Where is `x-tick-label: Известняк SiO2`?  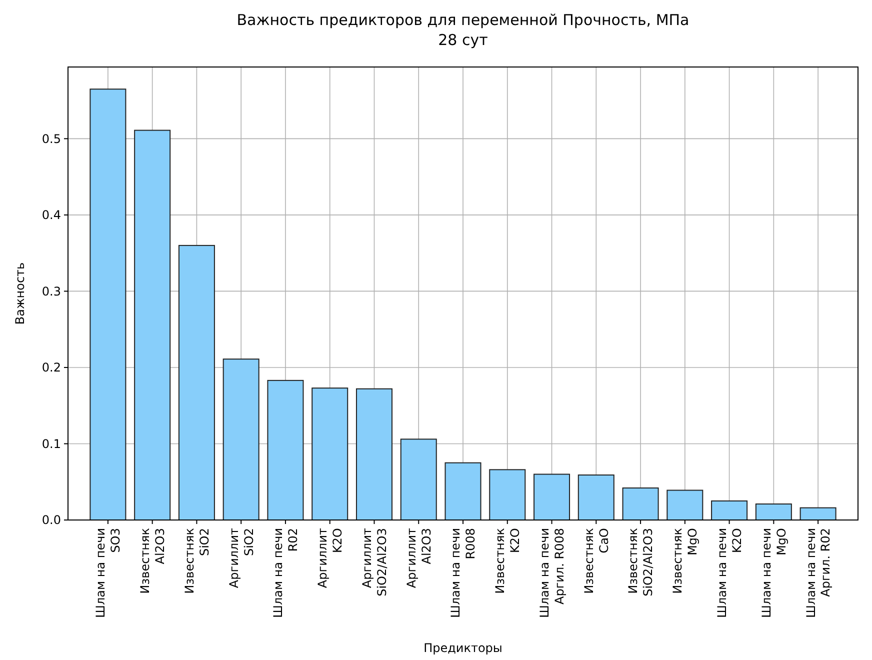 x-tick-label: Известняк SiO2 is located at coordinates (197, 561).